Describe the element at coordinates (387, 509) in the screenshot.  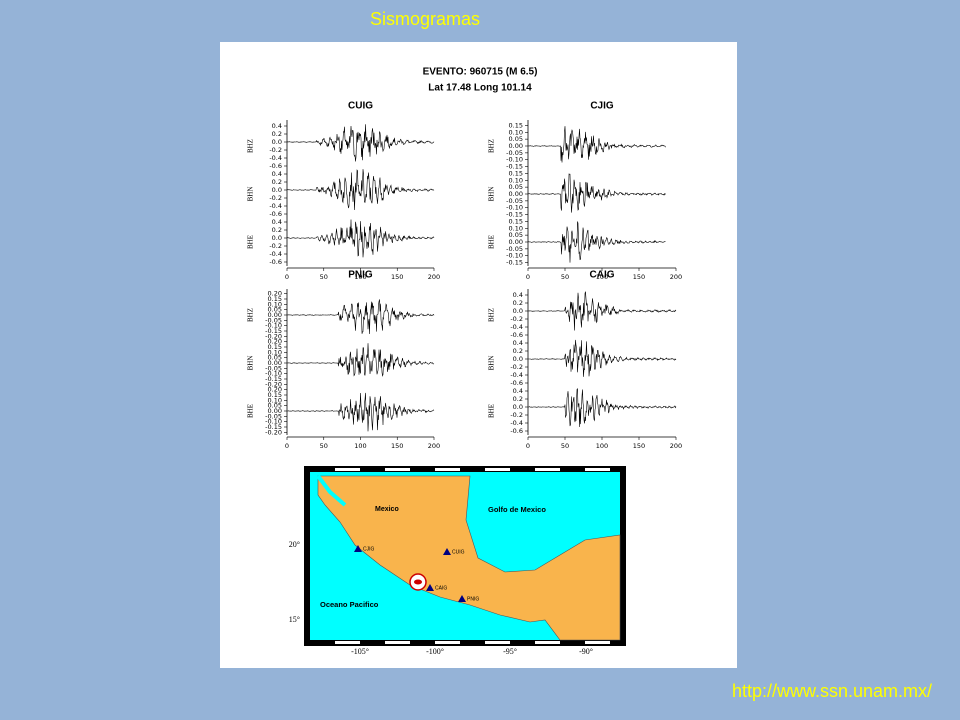
I see `map-label: Mexico` at that location.